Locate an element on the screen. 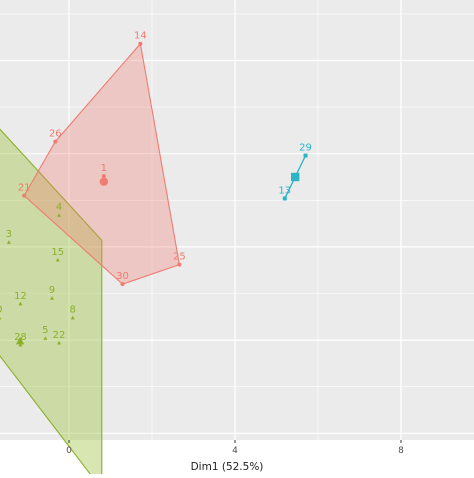 The height and width of the screenshot is (478, 474). point-label: 26 is located at coordinates (55, 134).